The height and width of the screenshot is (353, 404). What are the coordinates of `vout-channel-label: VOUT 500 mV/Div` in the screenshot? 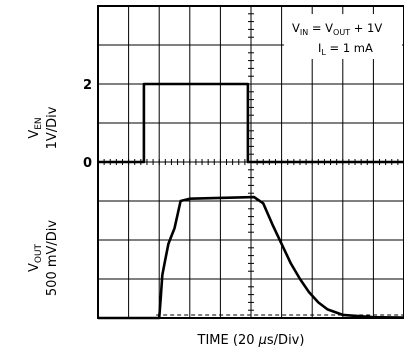 It's located at (43, 258).